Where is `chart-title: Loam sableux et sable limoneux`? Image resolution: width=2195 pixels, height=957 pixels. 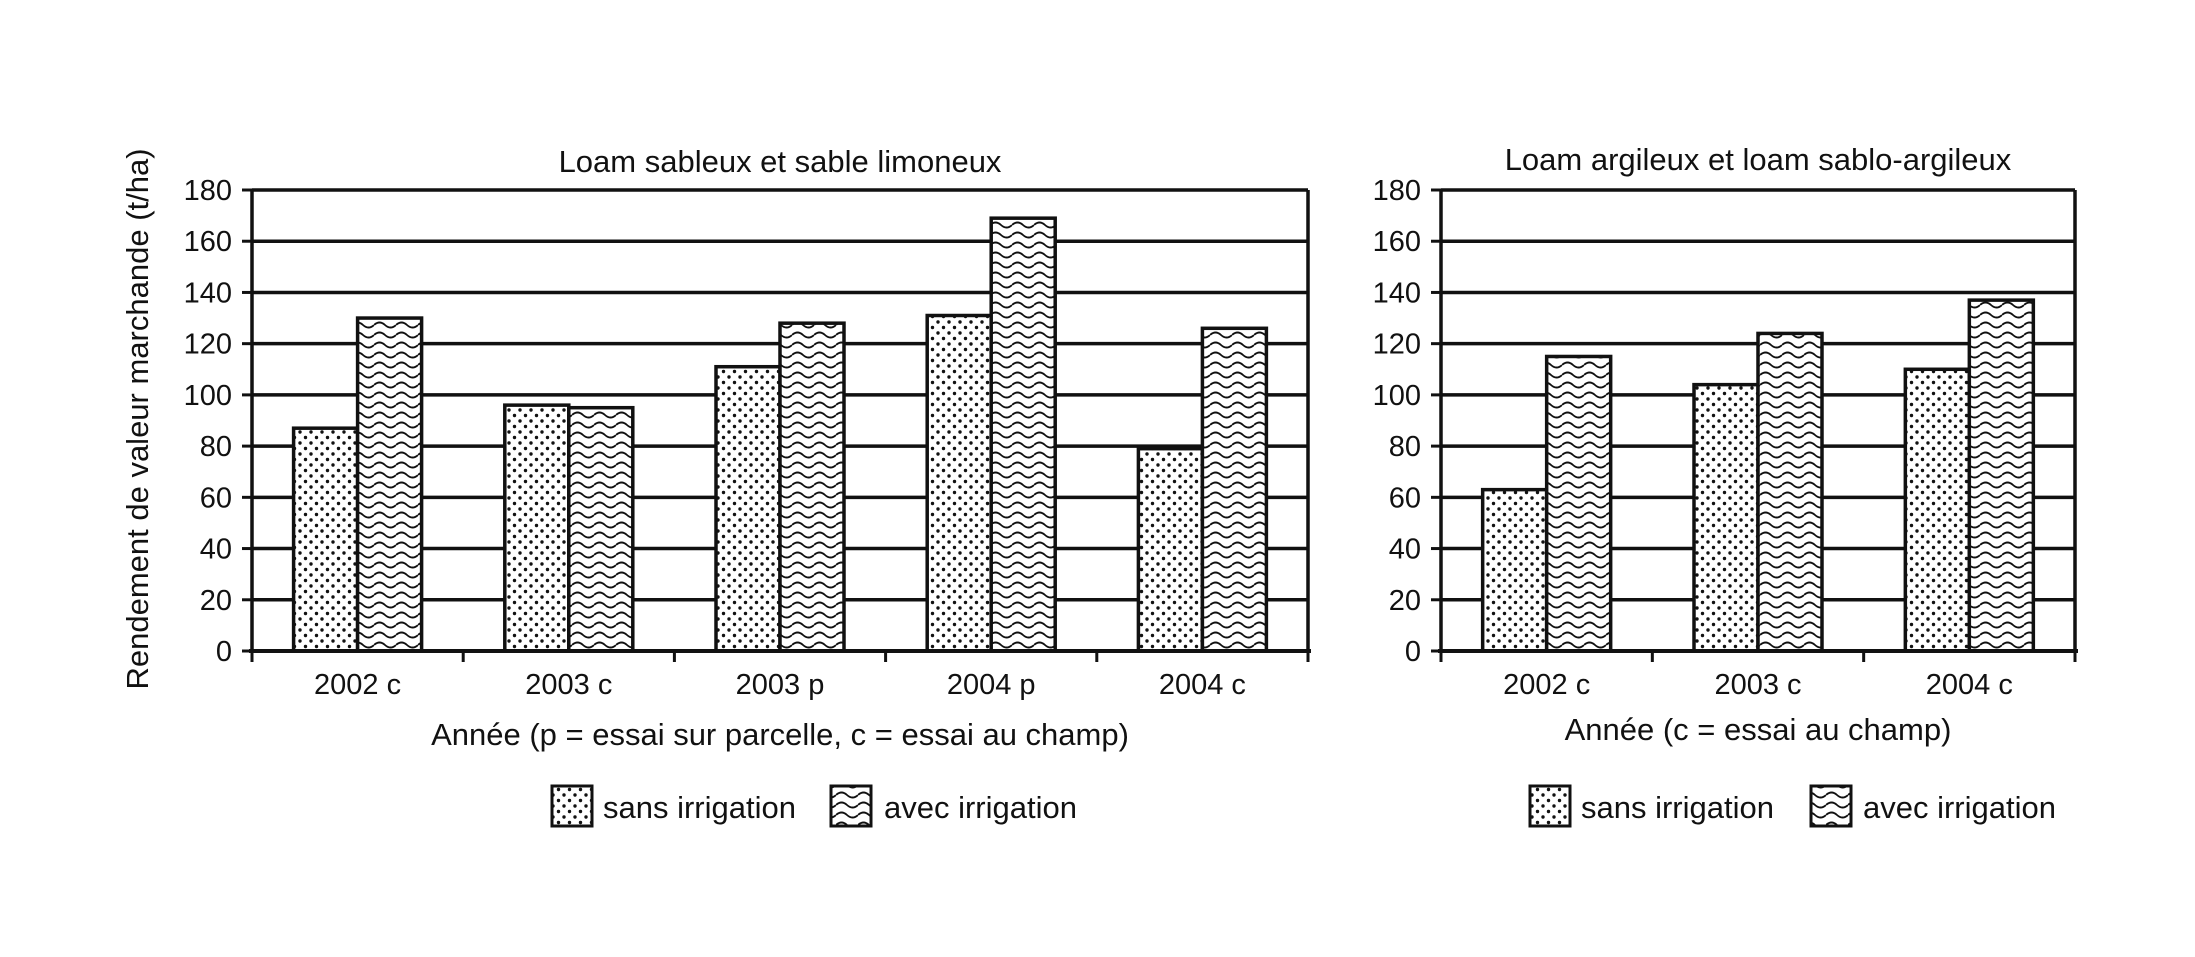
chart-title: Loam sableux et sable limoneux is located at coordinates (780, 161).